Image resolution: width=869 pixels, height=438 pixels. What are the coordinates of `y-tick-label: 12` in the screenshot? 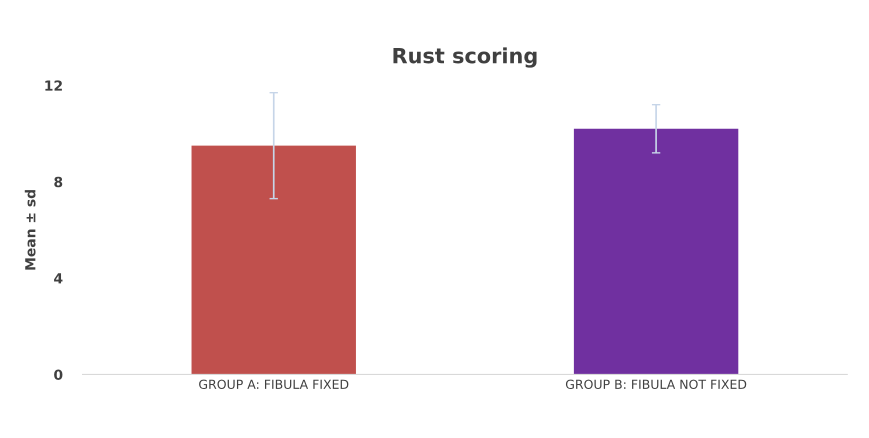 It's located at (53, 85).